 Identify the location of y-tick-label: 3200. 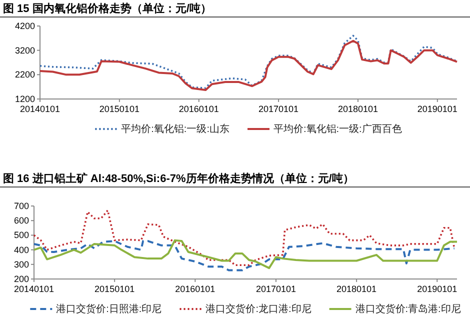
(24, 50).